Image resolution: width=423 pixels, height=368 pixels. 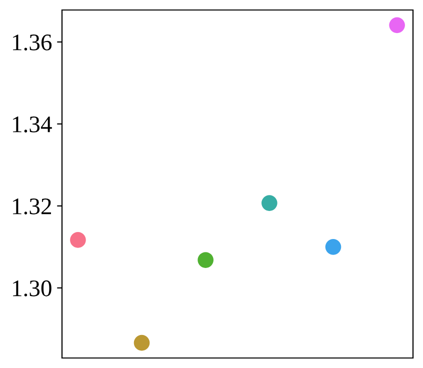 I want to click on y-tick-label: 1.30, so click(x=32, y=288).